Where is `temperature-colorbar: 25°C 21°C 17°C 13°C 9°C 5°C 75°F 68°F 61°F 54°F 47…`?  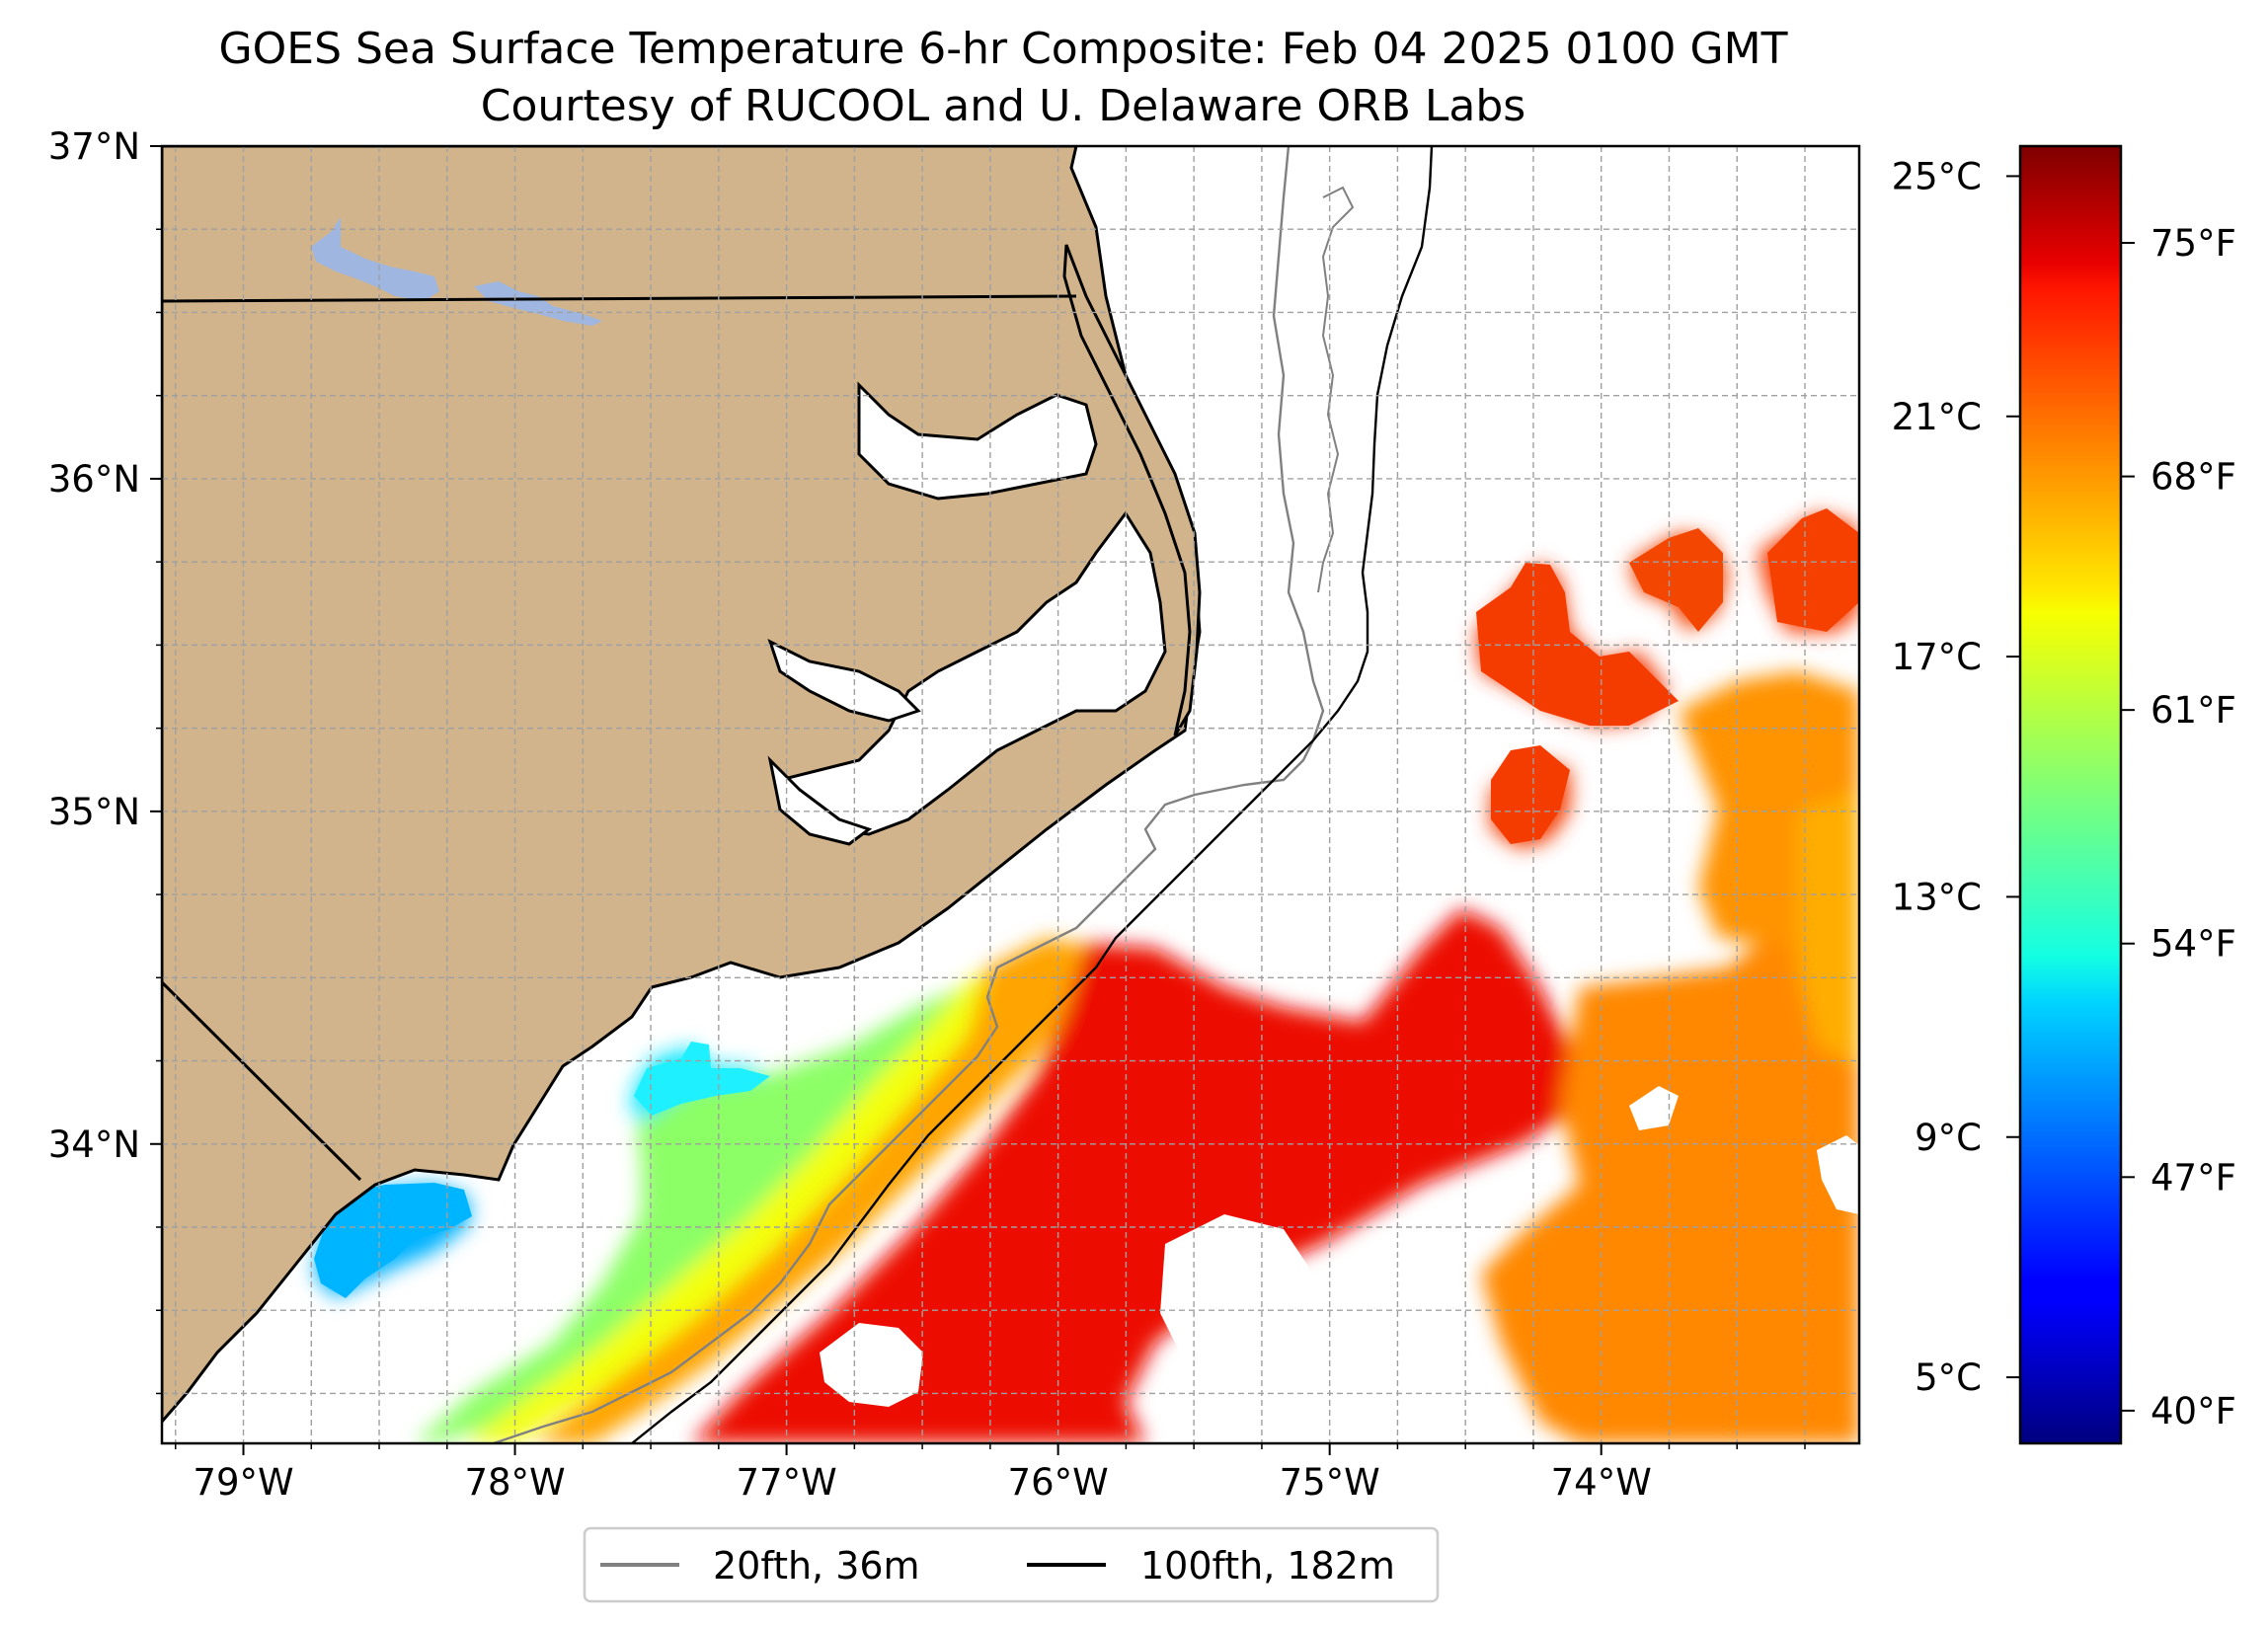 temperature-colorbar: 25°C 21°C 17°C 13°C 9°C 5°C 75°F 68°F 61°F 54°F 47… is located at coordinates (2064, 794).